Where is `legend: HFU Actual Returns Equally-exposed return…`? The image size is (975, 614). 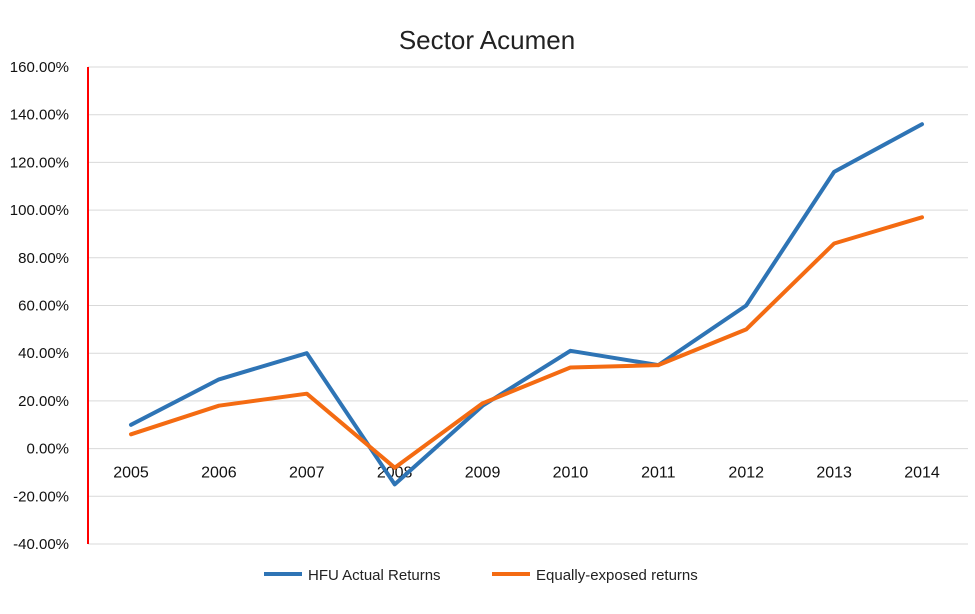 legend: HFU Actual Returns Equally-exposed return… is located at coordinates (481, 575).